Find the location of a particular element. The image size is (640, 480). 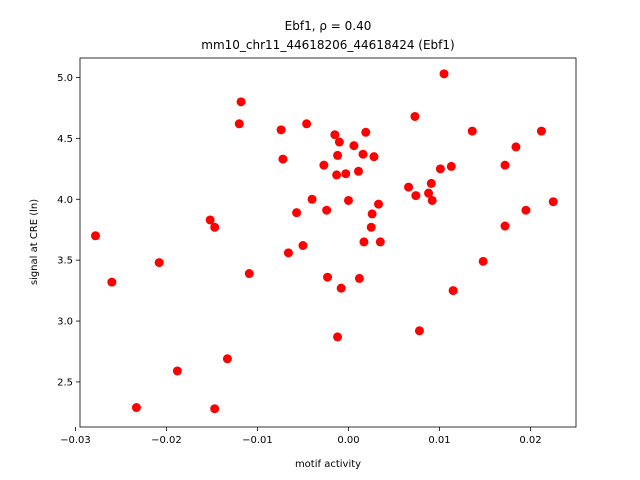

x-tick-label: −0.02 is located at coordinates (166, 440).